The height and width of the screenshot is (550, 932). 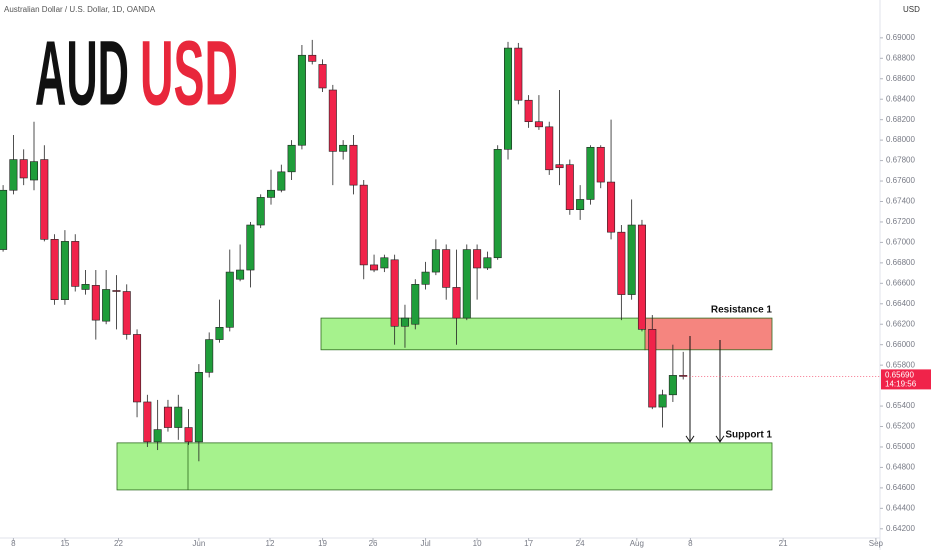 What do you see at coordinates (189, 73) in the screenshot?
I see `headline-quote: USD` at bounding box center [189, 73].